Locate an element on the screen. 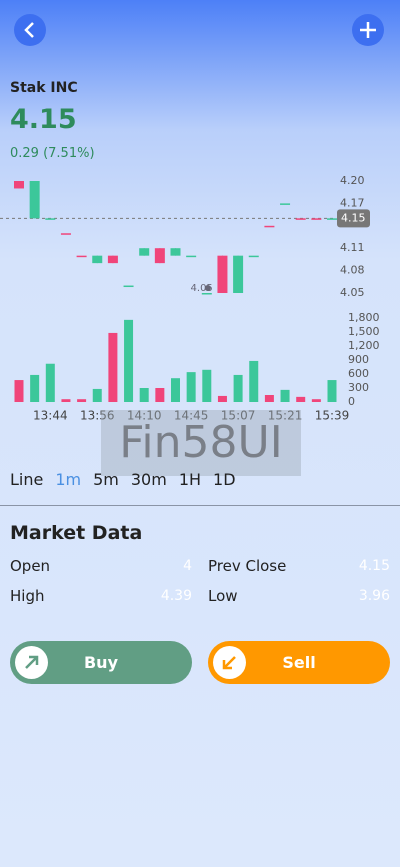 Image resolution: width=400 pixels, height=867 pixels. volume-tick-label: 300 is located at coordinates (358, 387).